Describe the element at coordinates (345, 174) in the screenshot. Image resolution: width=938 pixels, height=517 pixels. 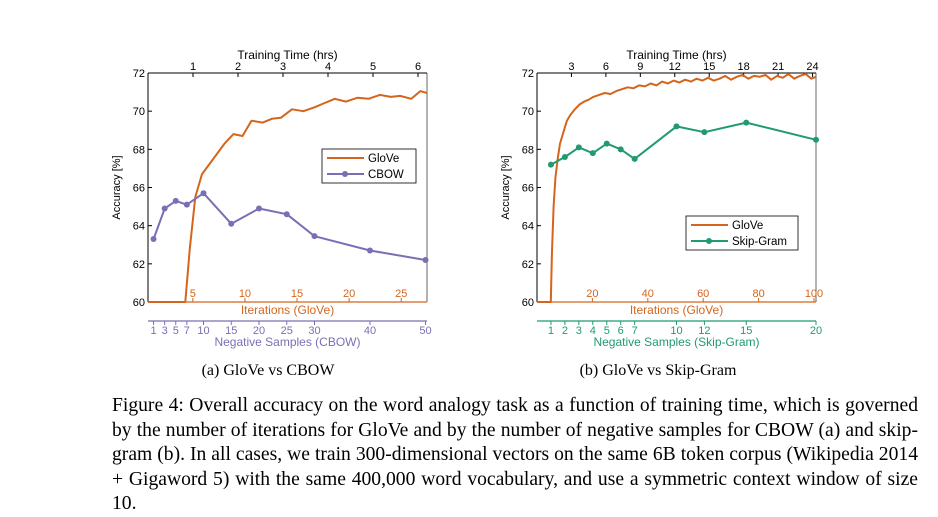
I see `legend-marker-cbow` at that location.